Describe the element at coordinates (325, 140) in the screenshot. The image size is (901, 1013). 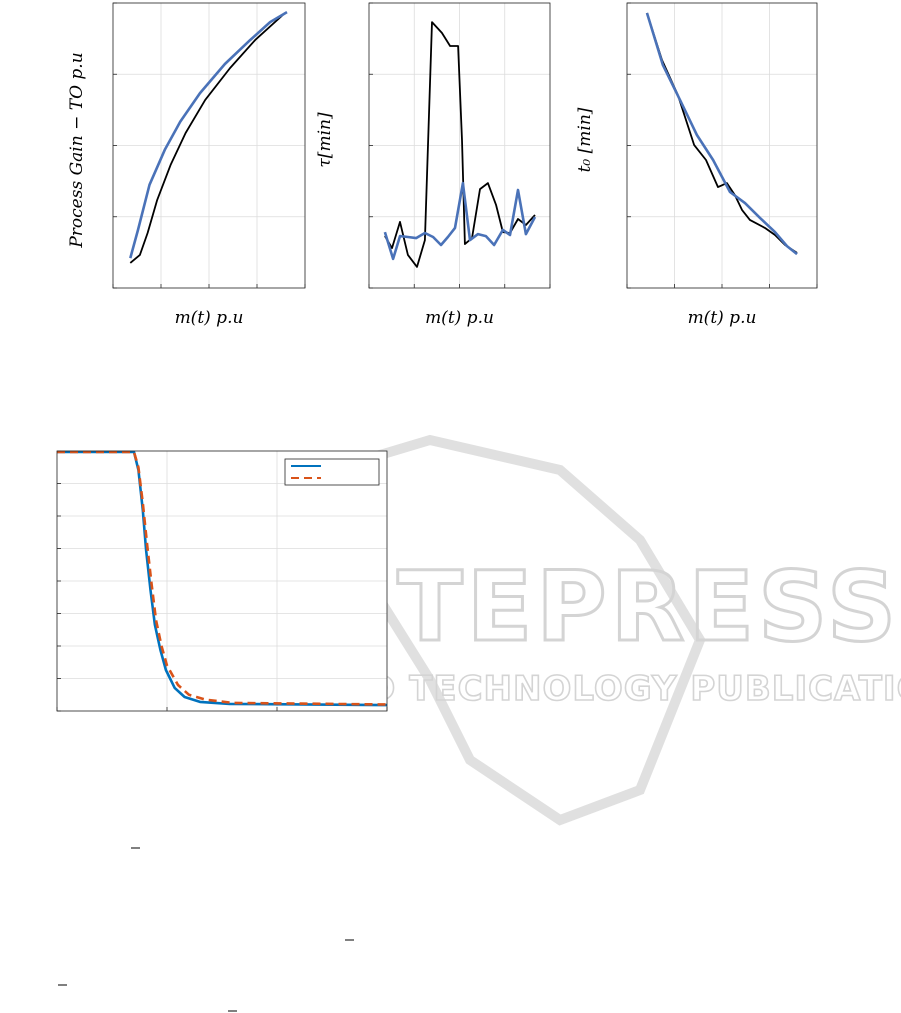
I see `y-axis-label: τ[min]` at that location.